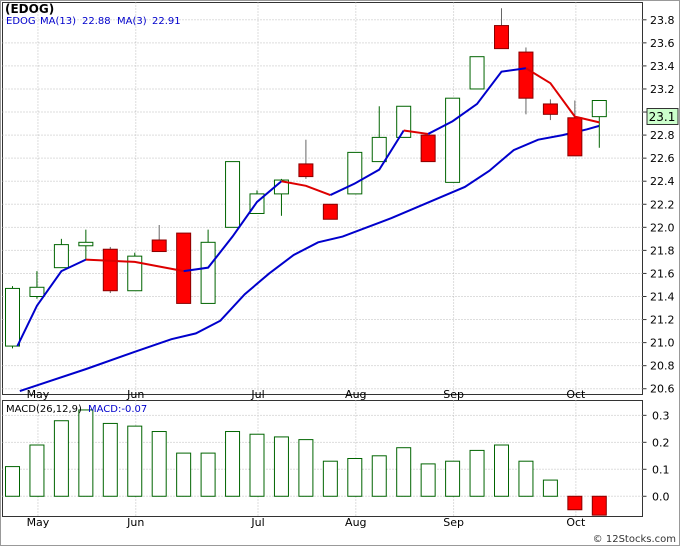 The width and height of the screenshot is (680, 546). Describe the element at coordinates (453, 394) in the screenshot. I see `price-x-tick-label: Sep` at that location.